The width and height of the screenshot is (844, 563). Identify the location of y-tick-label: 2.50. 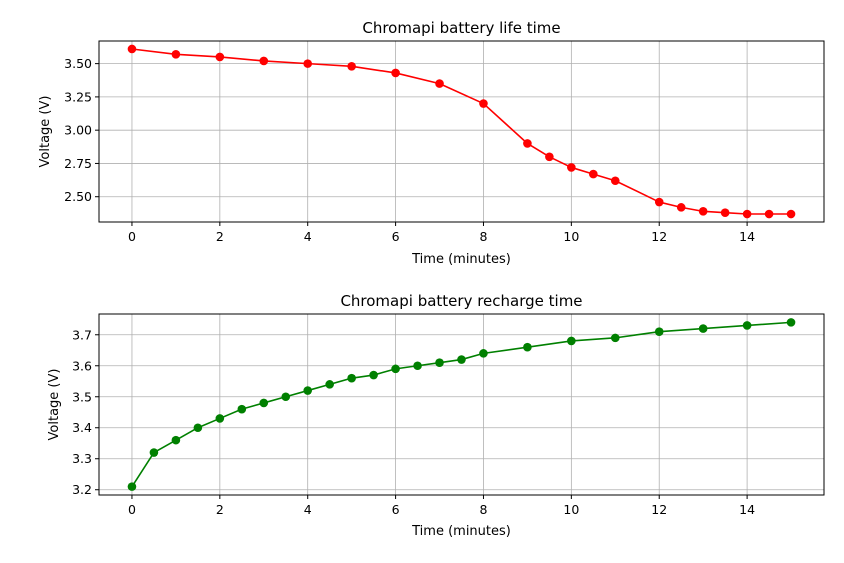
(78, 196).